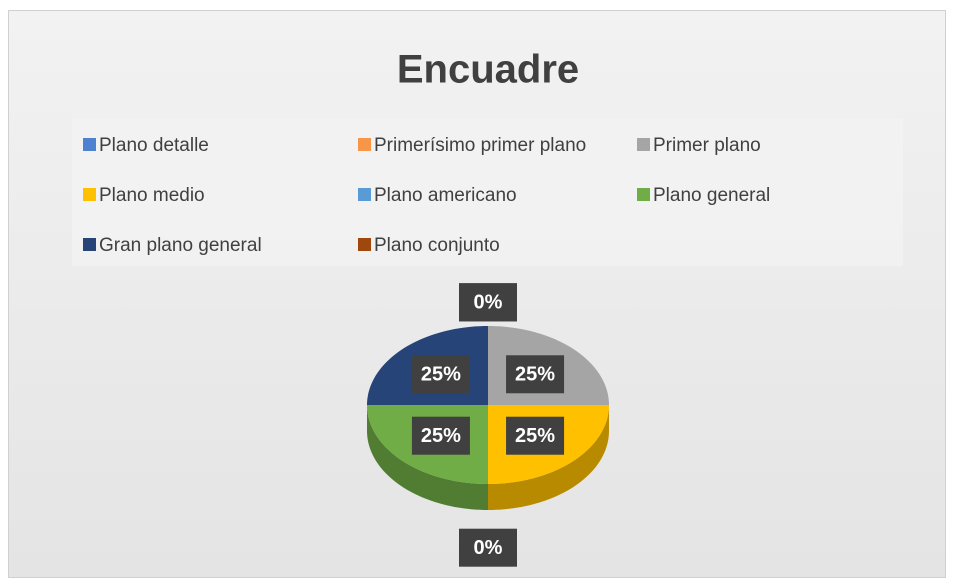  I want to click on chart-title: Encuadre, so click(488, 70).